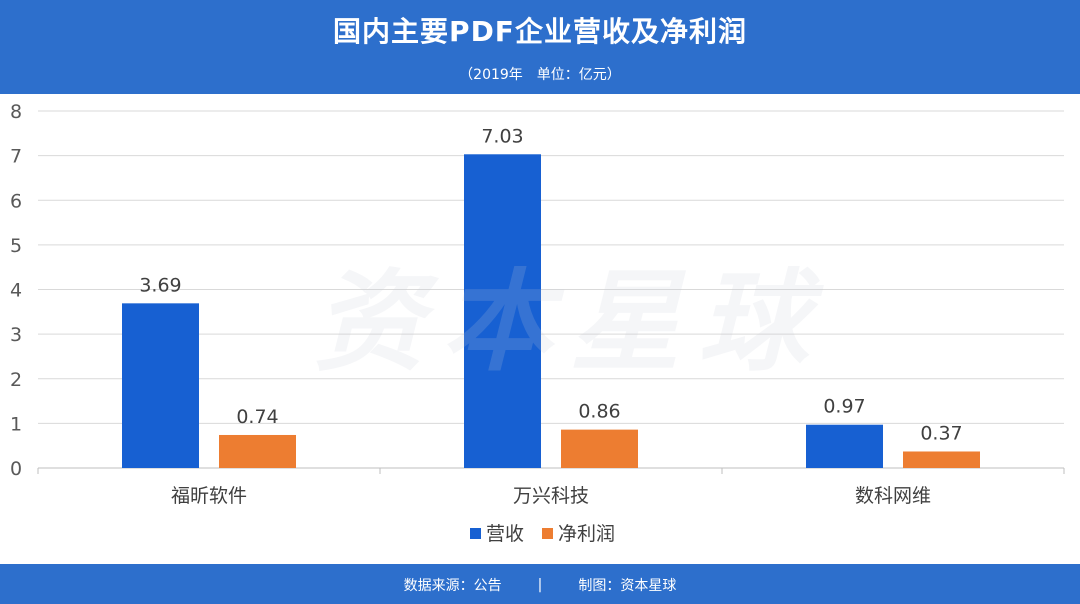 This screenshot has height=604, width=1080. Describe the element at coordinates (586, 534) in the screenshot. I see `legend-label: 净利润` at that location.